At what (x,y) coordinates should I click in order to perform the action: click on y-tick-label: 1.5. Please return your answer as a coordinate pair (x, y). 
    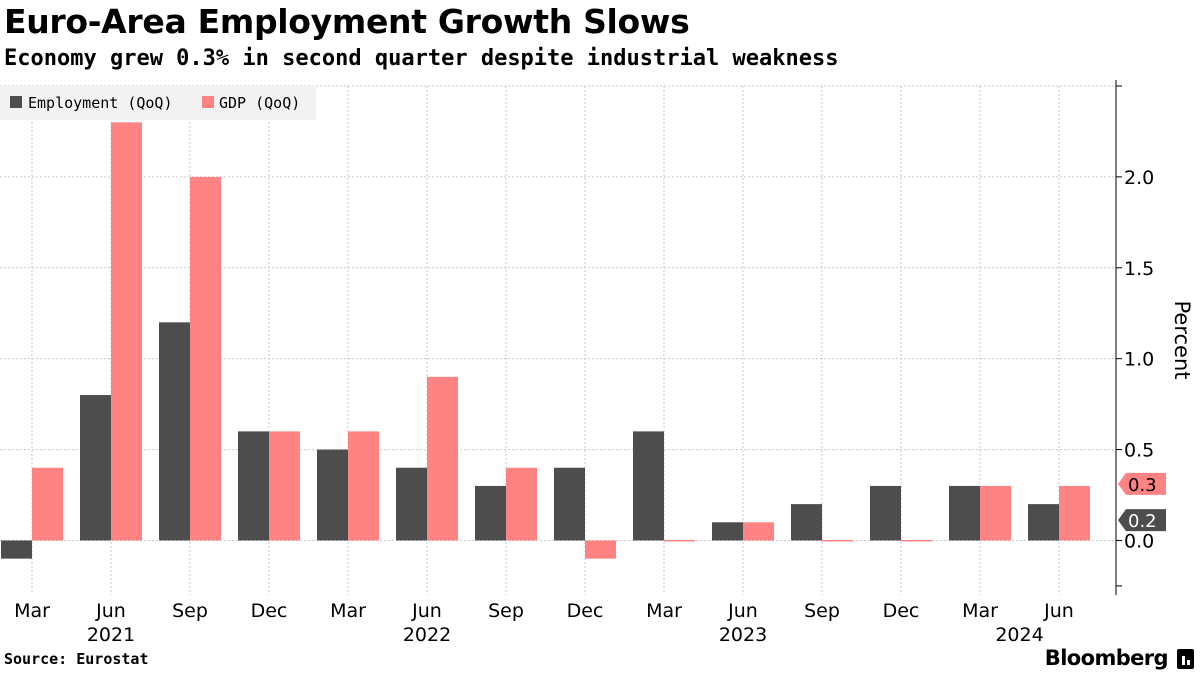
    Looking at the image, I should click on (1139, 269).